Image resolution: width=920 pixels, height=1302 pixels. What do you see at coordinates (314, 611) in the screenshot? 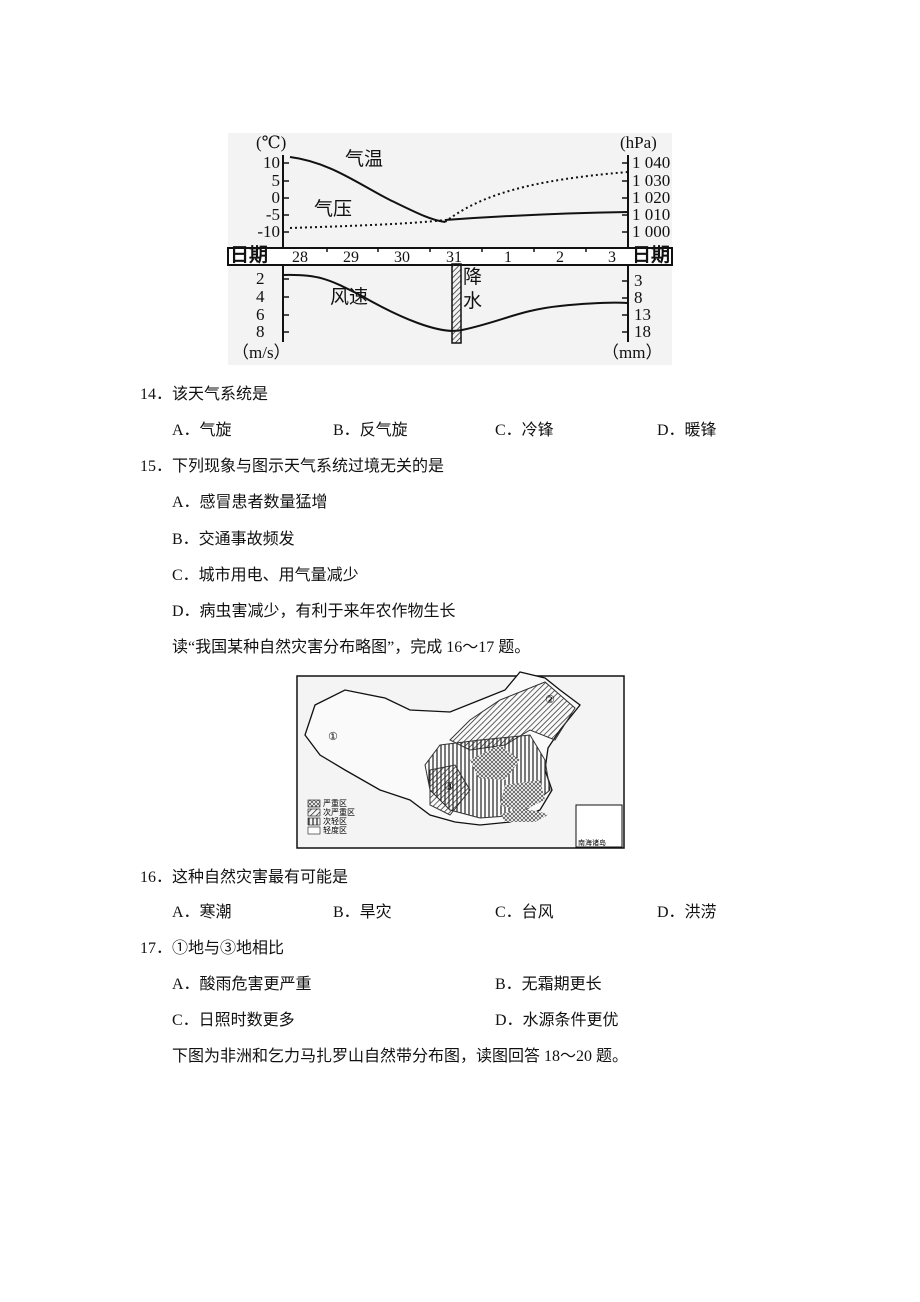
I see `option: D．病虫害减少，有利于来年农作物生长` at bounding box center [314, 611].